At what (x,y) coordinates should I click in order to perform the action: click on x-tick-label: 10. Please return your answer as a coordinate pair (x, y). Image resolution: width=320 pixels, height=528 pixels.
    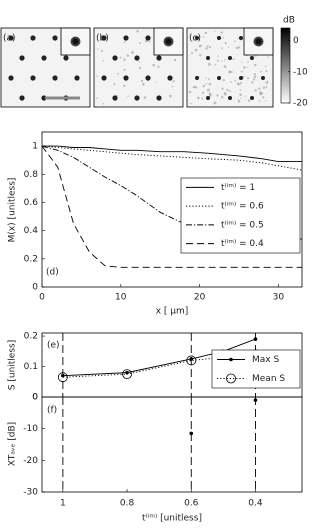
    Looking at the image, I should click on (121, 298).